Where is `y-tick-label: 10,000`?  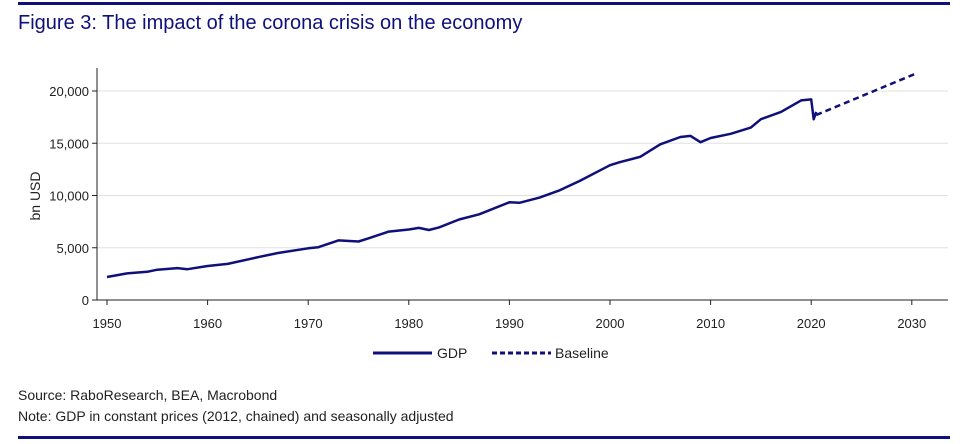 y-tick-label: 10,000 is located at coordinates (69, 196).